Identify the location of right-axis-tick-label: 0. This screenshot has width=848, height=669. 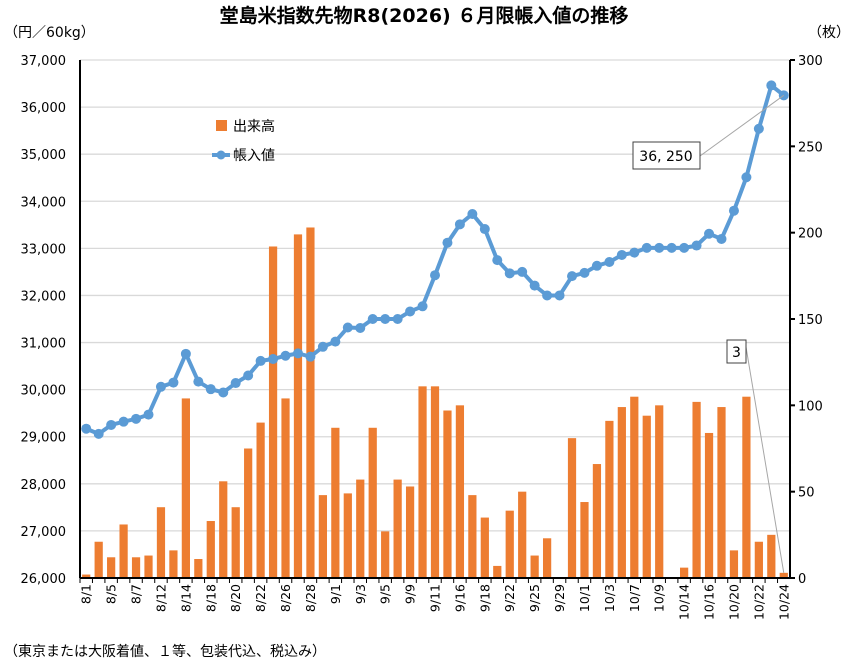
(802, 579).